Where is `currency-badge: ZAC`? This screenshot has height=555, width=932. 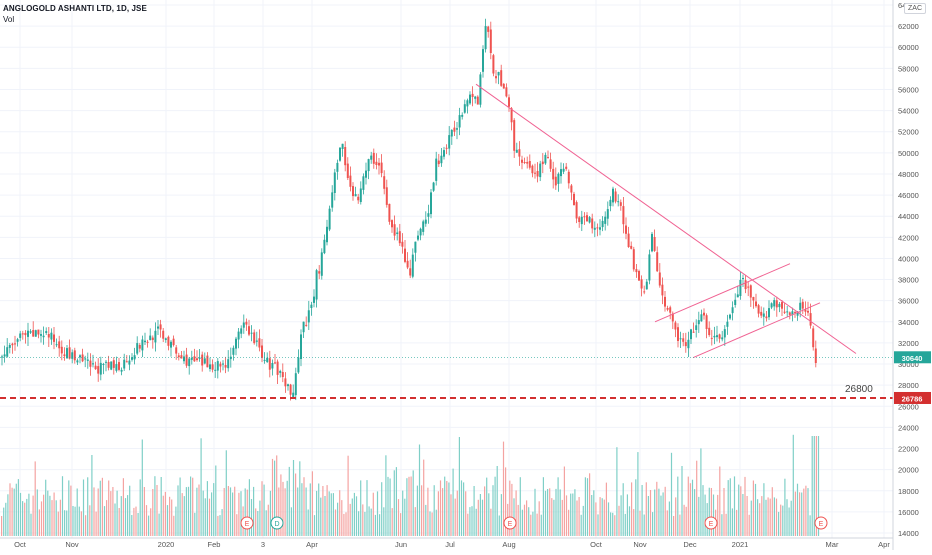 currency-badge: ZAC is located at coordinates (915, 8).